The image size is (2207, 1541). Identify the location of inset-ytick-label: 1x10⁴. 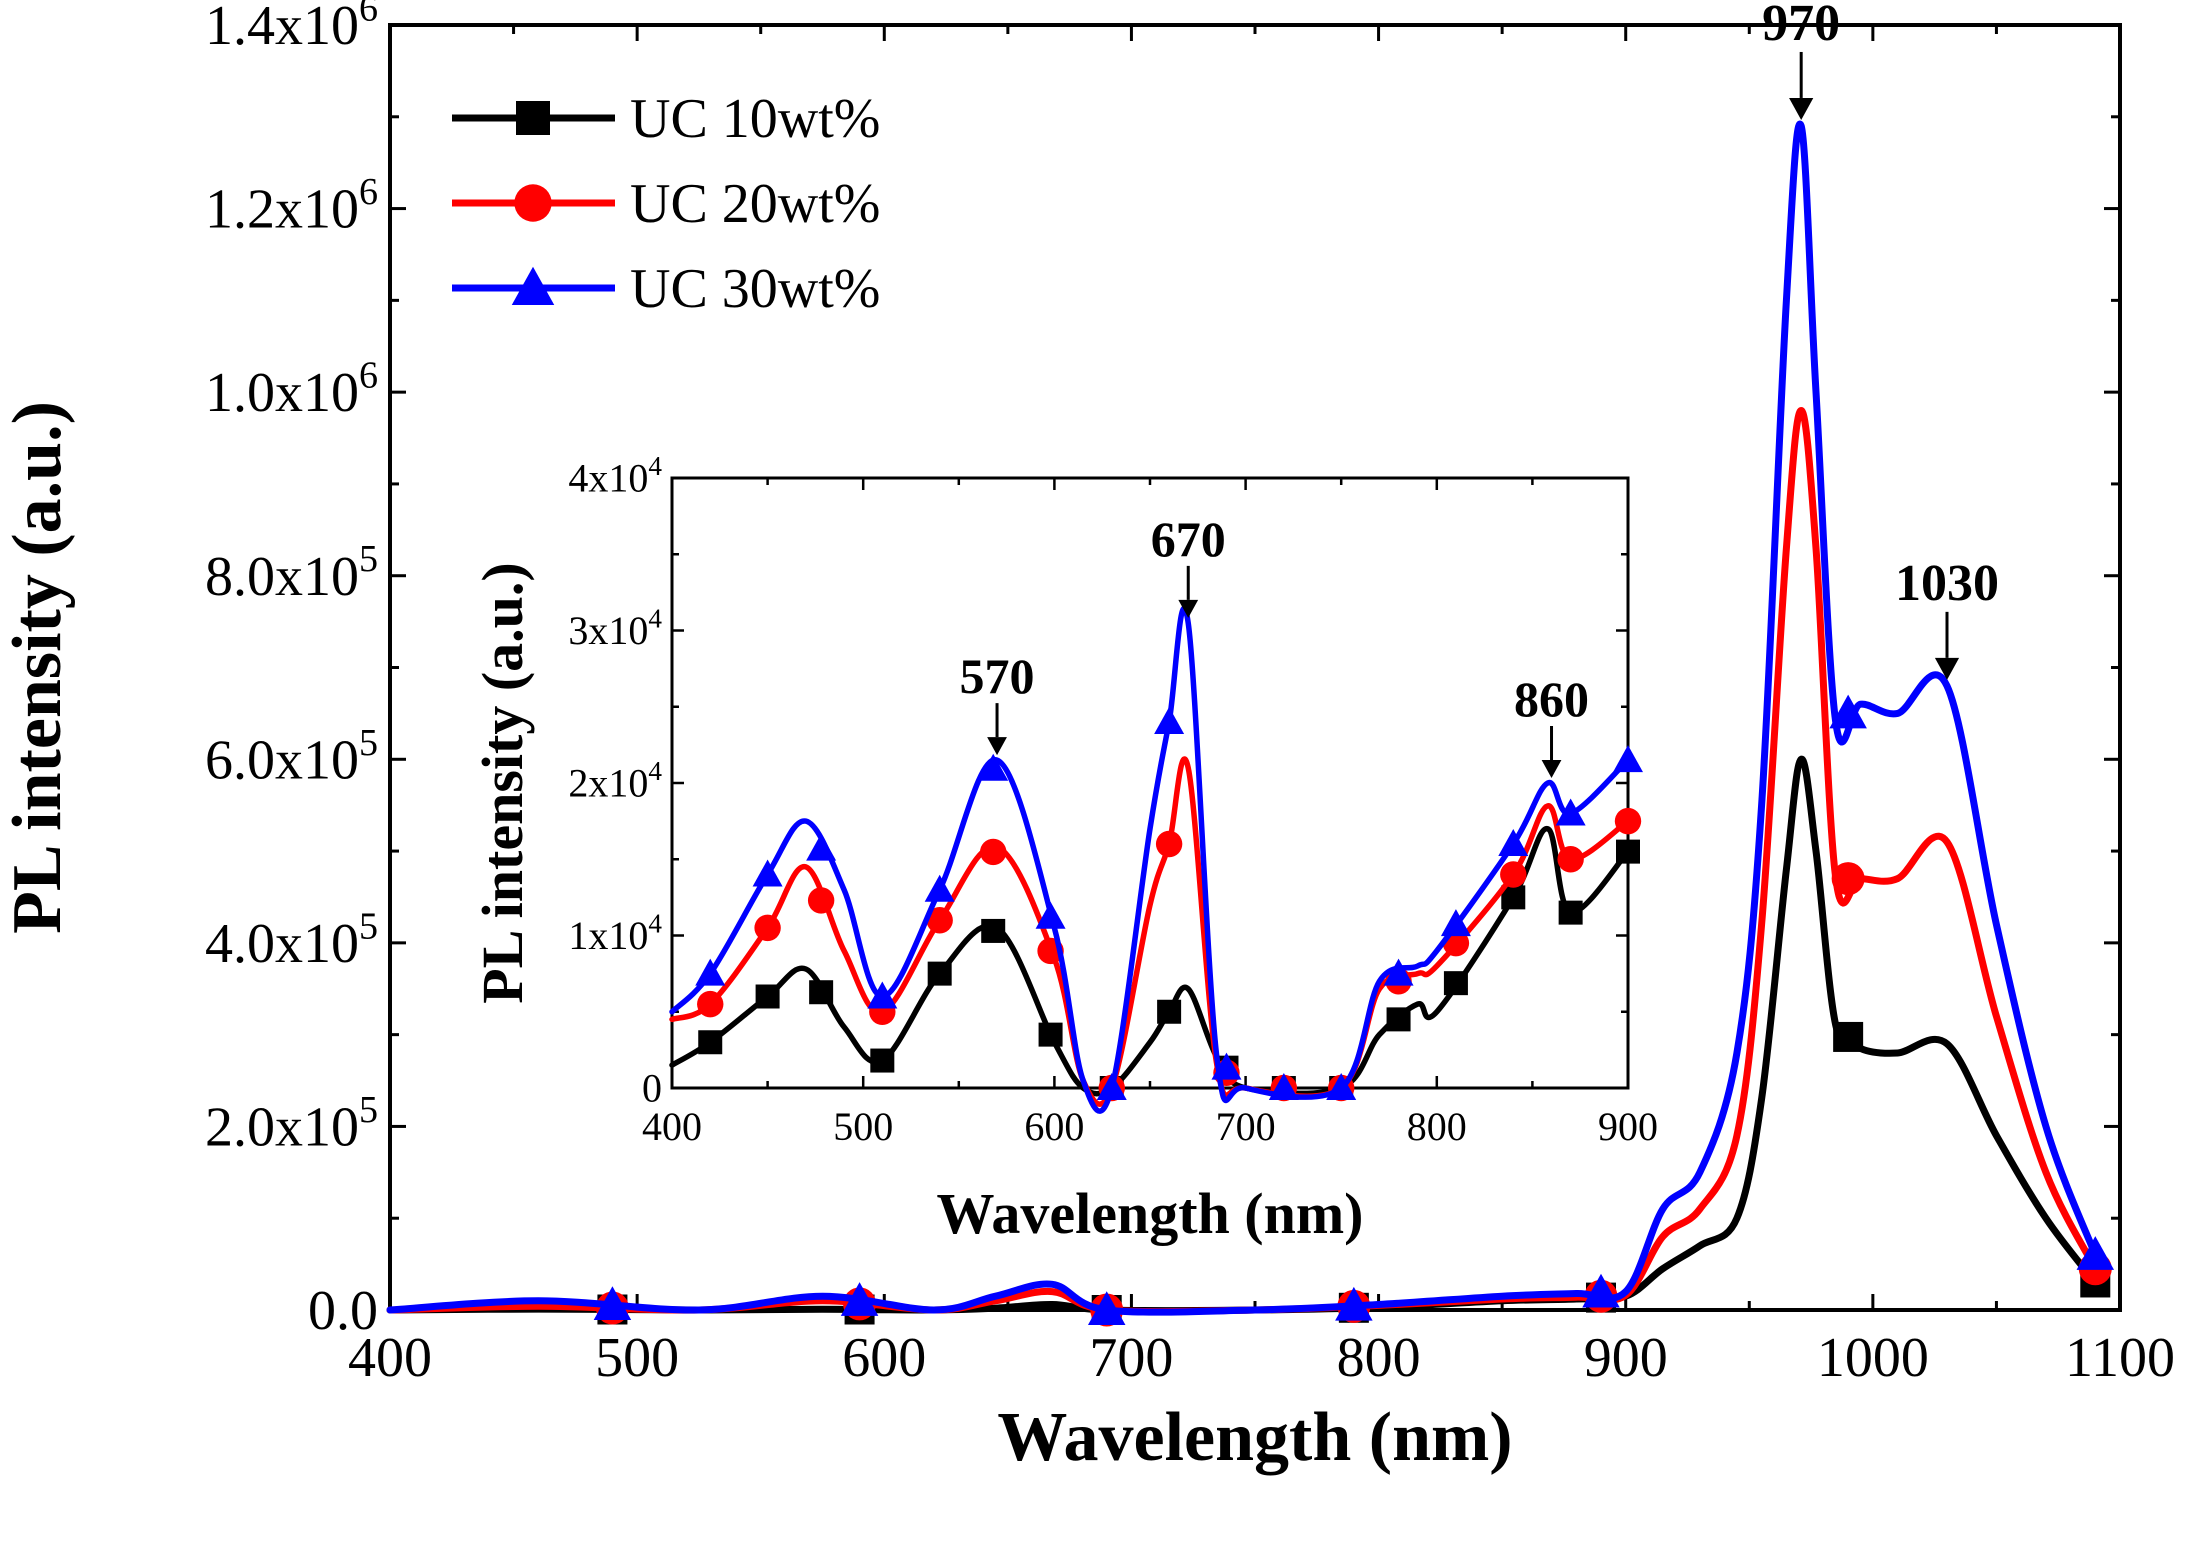
(615, 933).